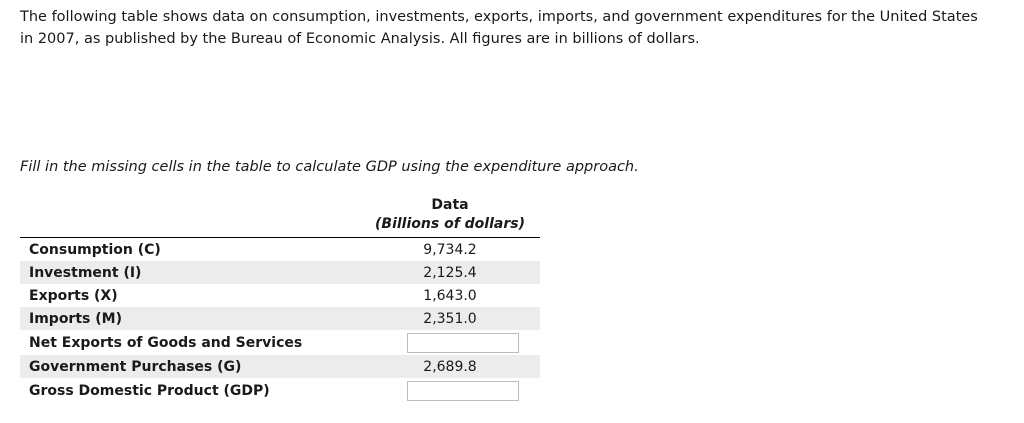  What do you see at coordinates (75, 318) in the screenshot?
I see `row-label: Imports (M)` at bounding box center [75, 318].